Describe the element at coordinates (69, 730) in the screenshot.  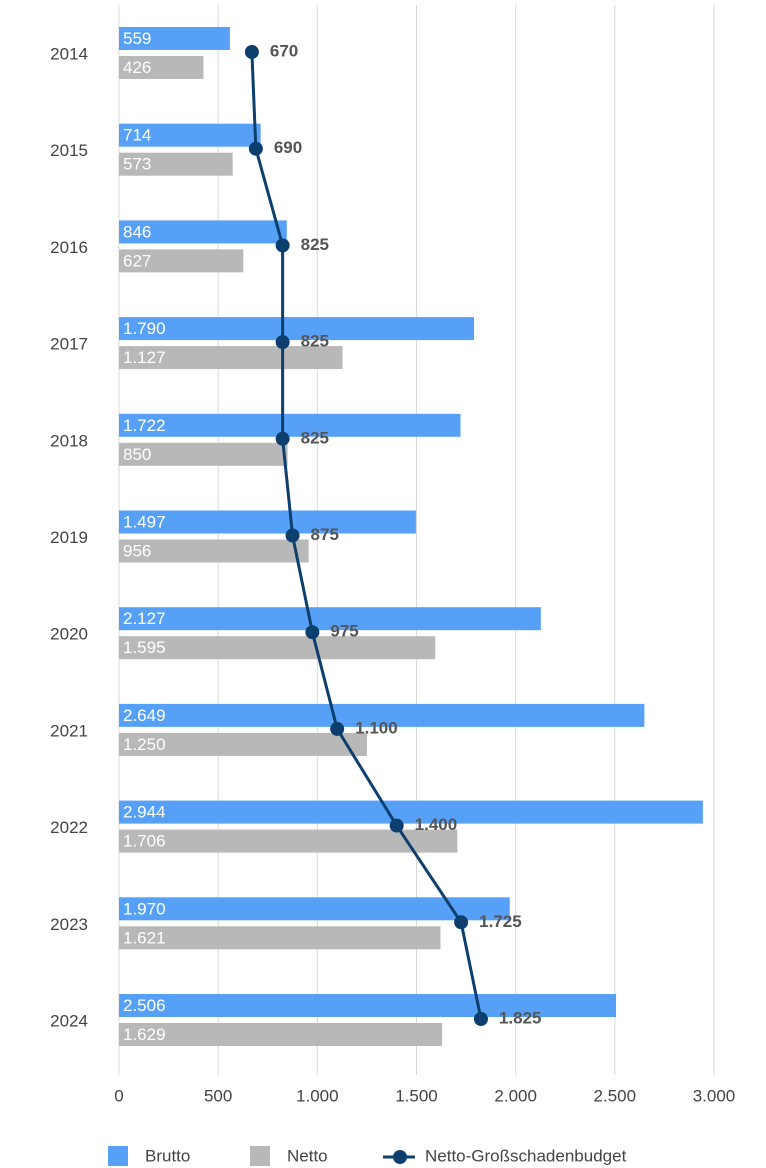
I see `y-tick-label: 2021` at that location.